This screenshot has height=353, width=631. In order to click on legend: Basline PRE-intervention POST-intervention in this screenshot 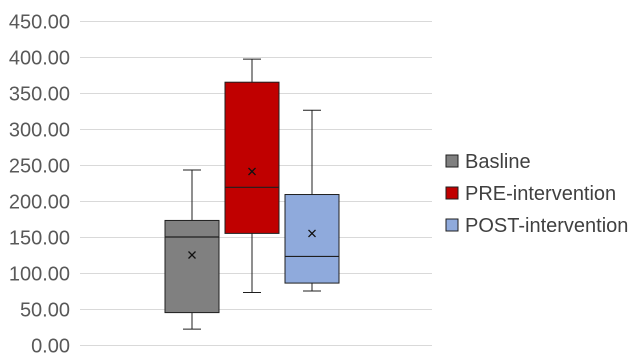, I will do `click(536, 194)`.